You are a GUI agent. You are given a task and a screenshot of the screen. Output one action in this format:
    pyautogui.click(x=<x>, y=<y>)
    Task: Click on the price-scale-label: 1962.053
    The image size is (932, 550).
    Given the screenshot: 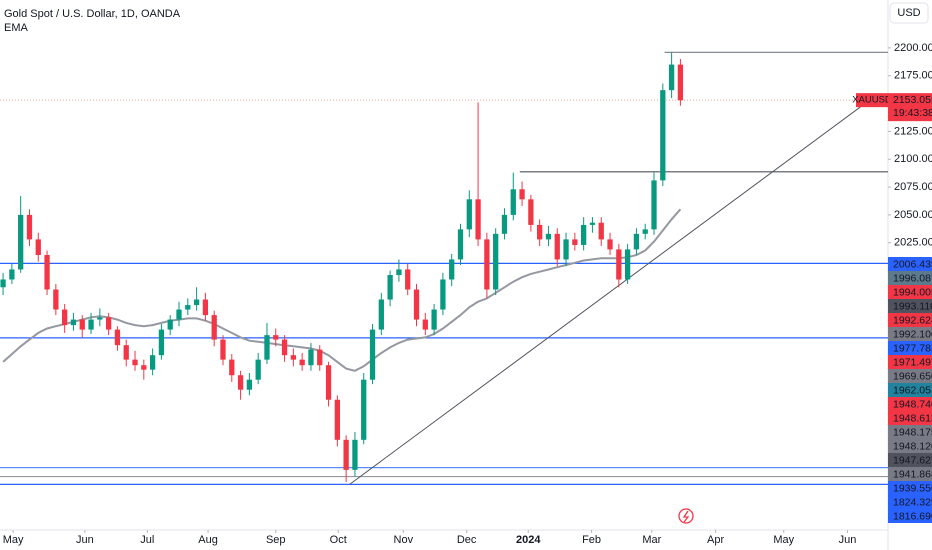 What is the action you would take?
    pyautogui.click(x=912, y=390)
    